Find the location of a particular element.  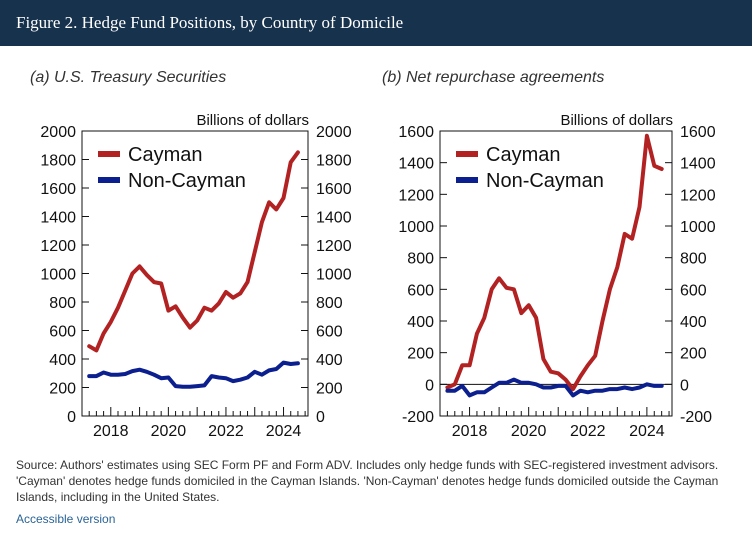

panel-b-ytick-label-left: 200 is located at coordinates (420, 354).